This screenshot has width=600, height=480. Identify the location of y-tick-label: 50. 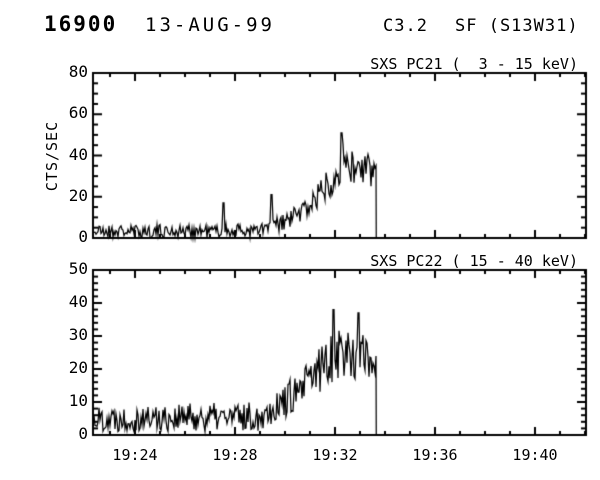
(78, 268).